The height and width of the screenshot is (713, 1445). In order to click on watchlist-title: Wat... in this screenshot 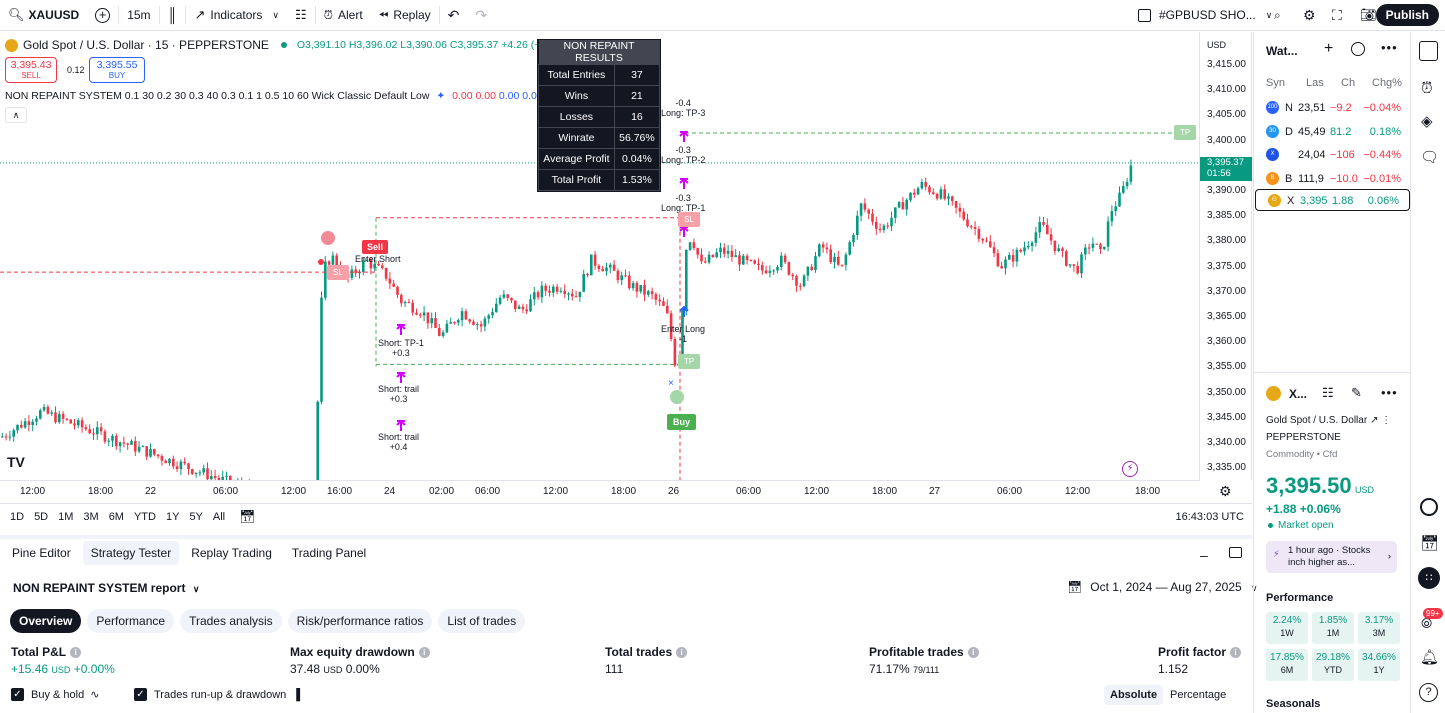, I will do `click(1282, 51)`.